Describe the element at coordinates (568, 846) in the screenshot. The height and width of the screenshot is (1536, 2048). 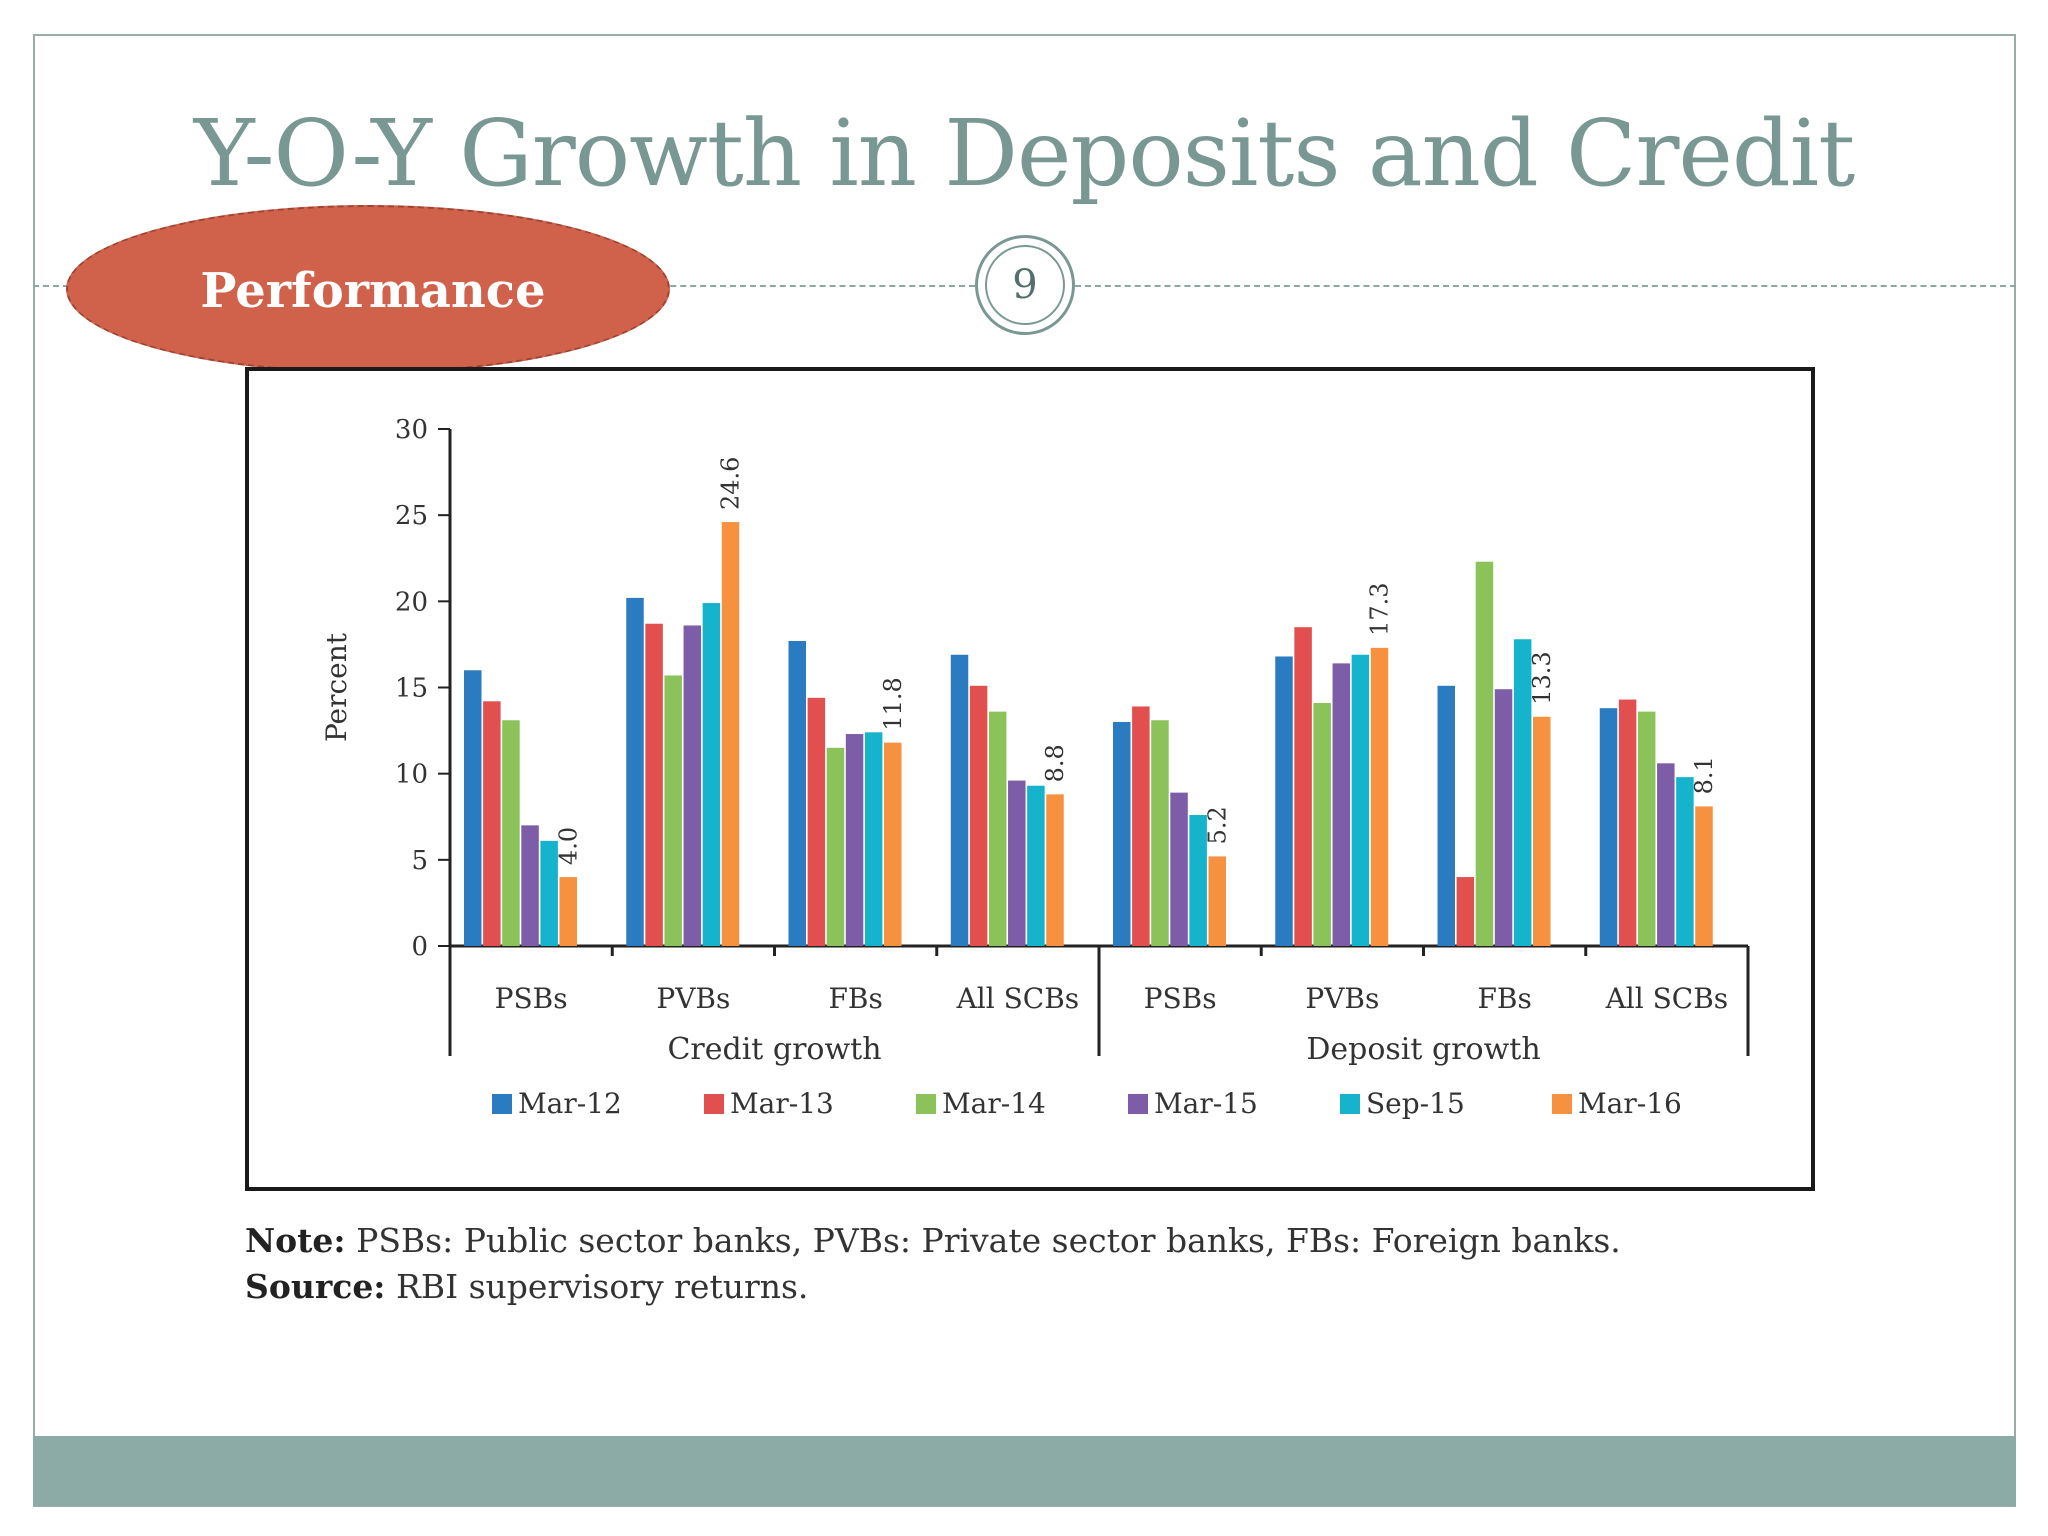
I see `data-label: 4.0` at that location.